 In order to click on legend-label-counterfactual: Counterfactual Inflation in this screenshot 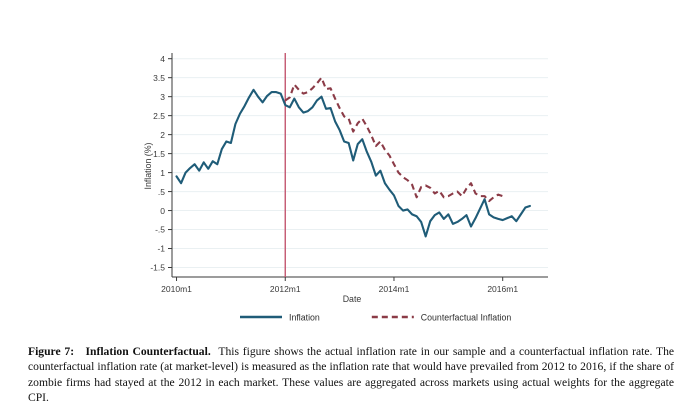, I will do `click(466, 317)`.